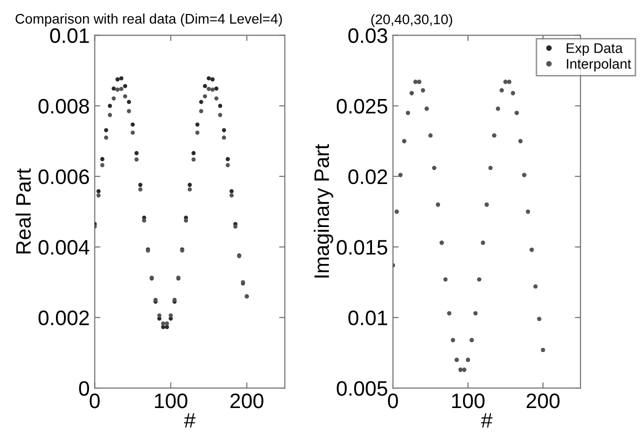 This screenshot has height=441, width=640. Describe the element at coordinates (324, 211) in the screenshot. I see `y-axis-title: Imaginary Part` at that location.